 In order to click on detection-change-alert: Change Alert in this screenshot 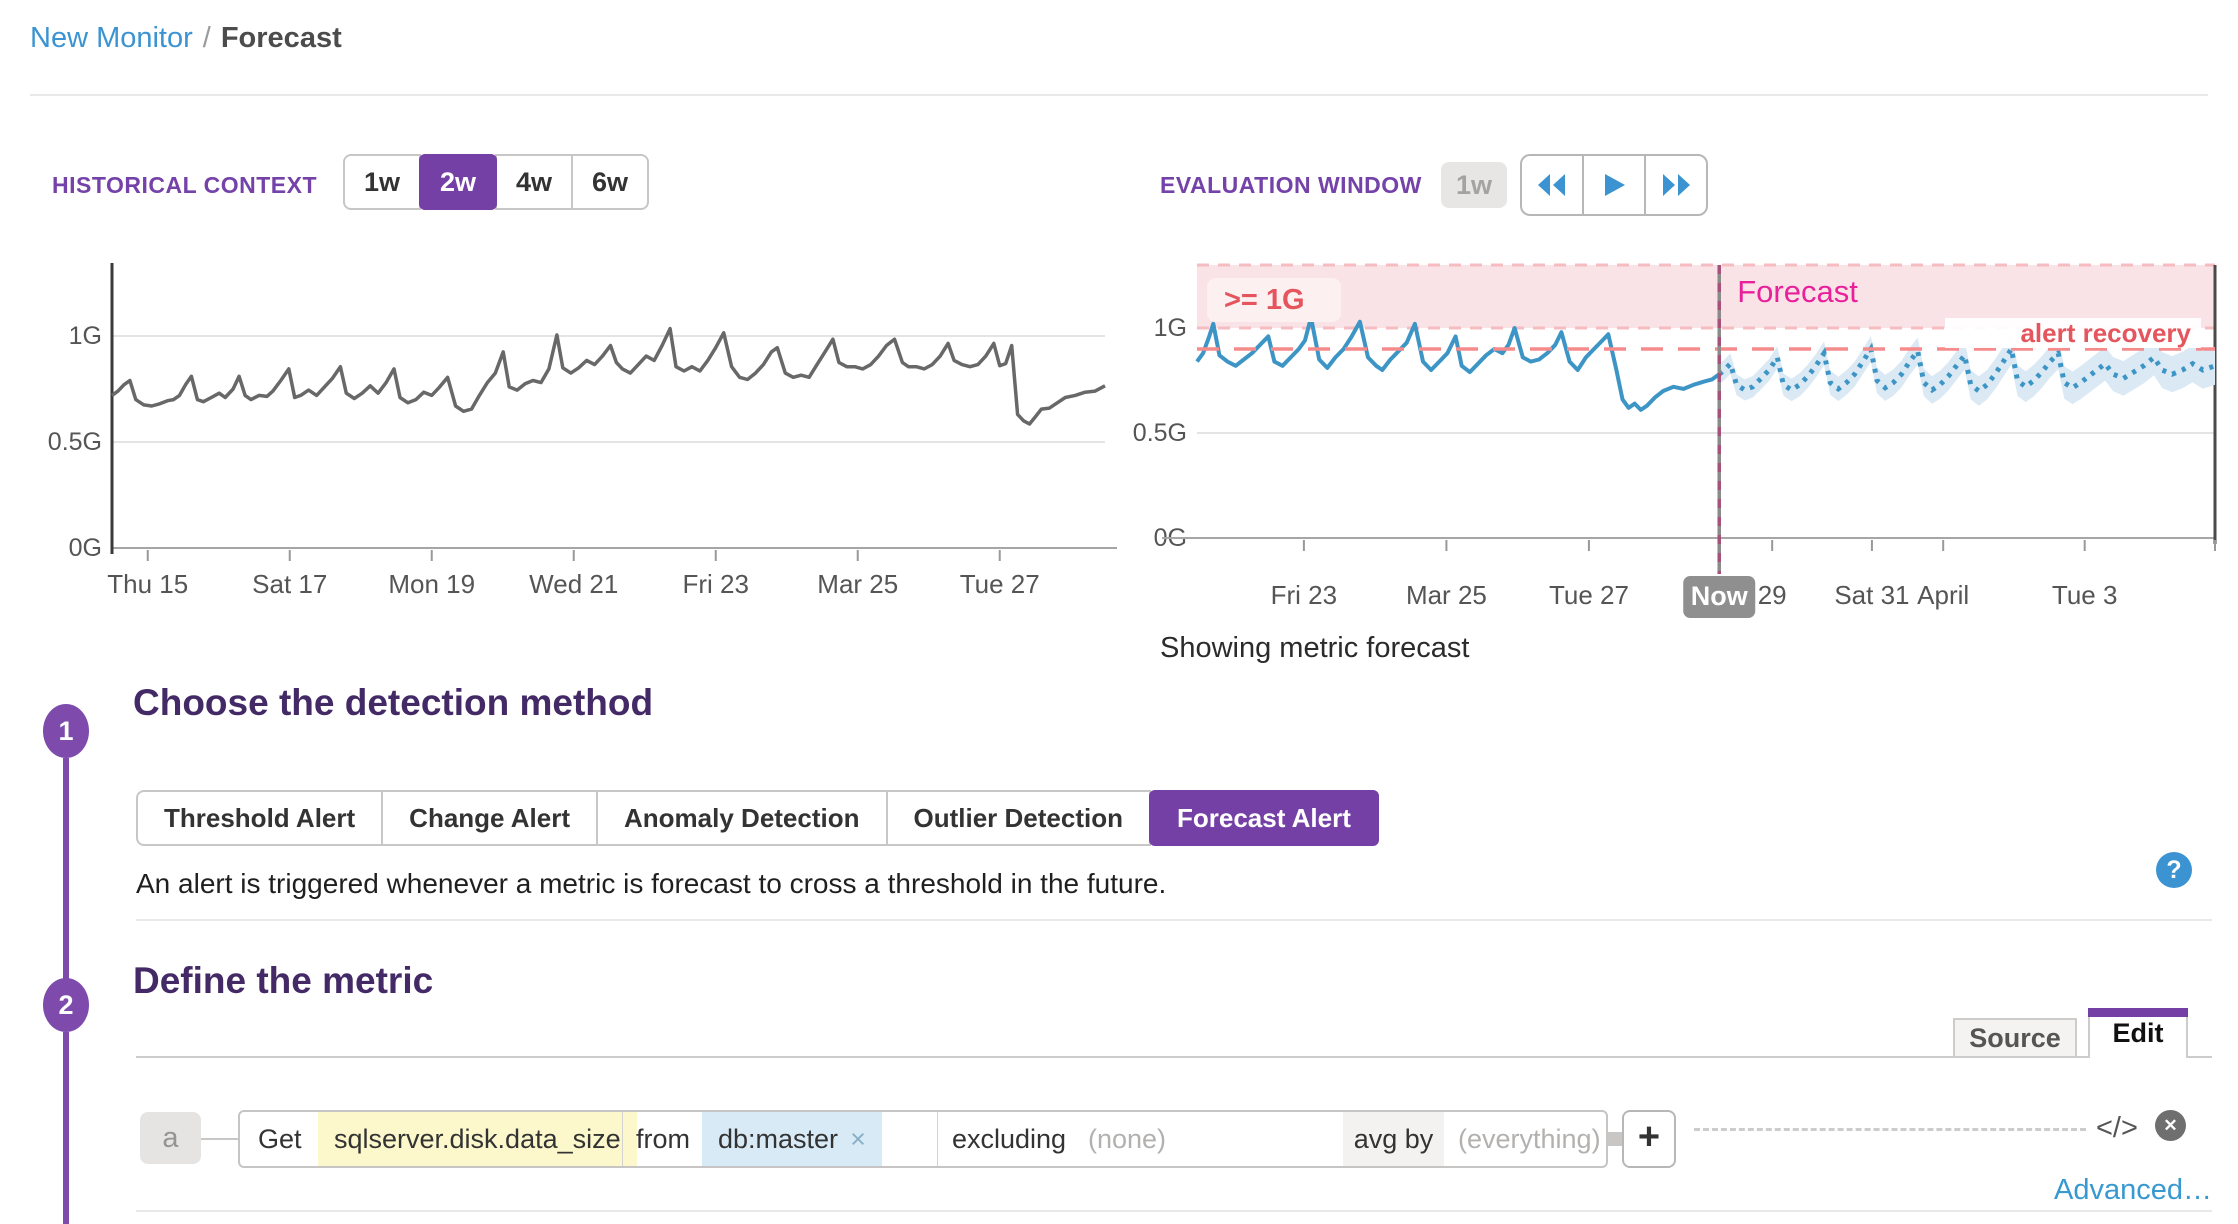, I will do `click(490, 818)`.